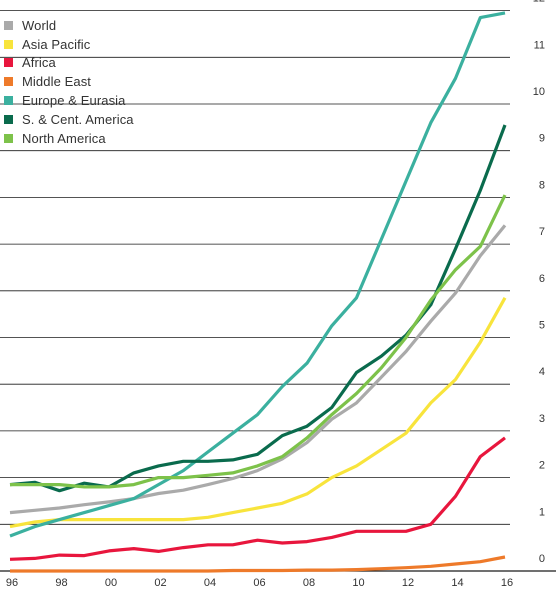  I want to click on x-tick-label: 02, so click(160, 583).